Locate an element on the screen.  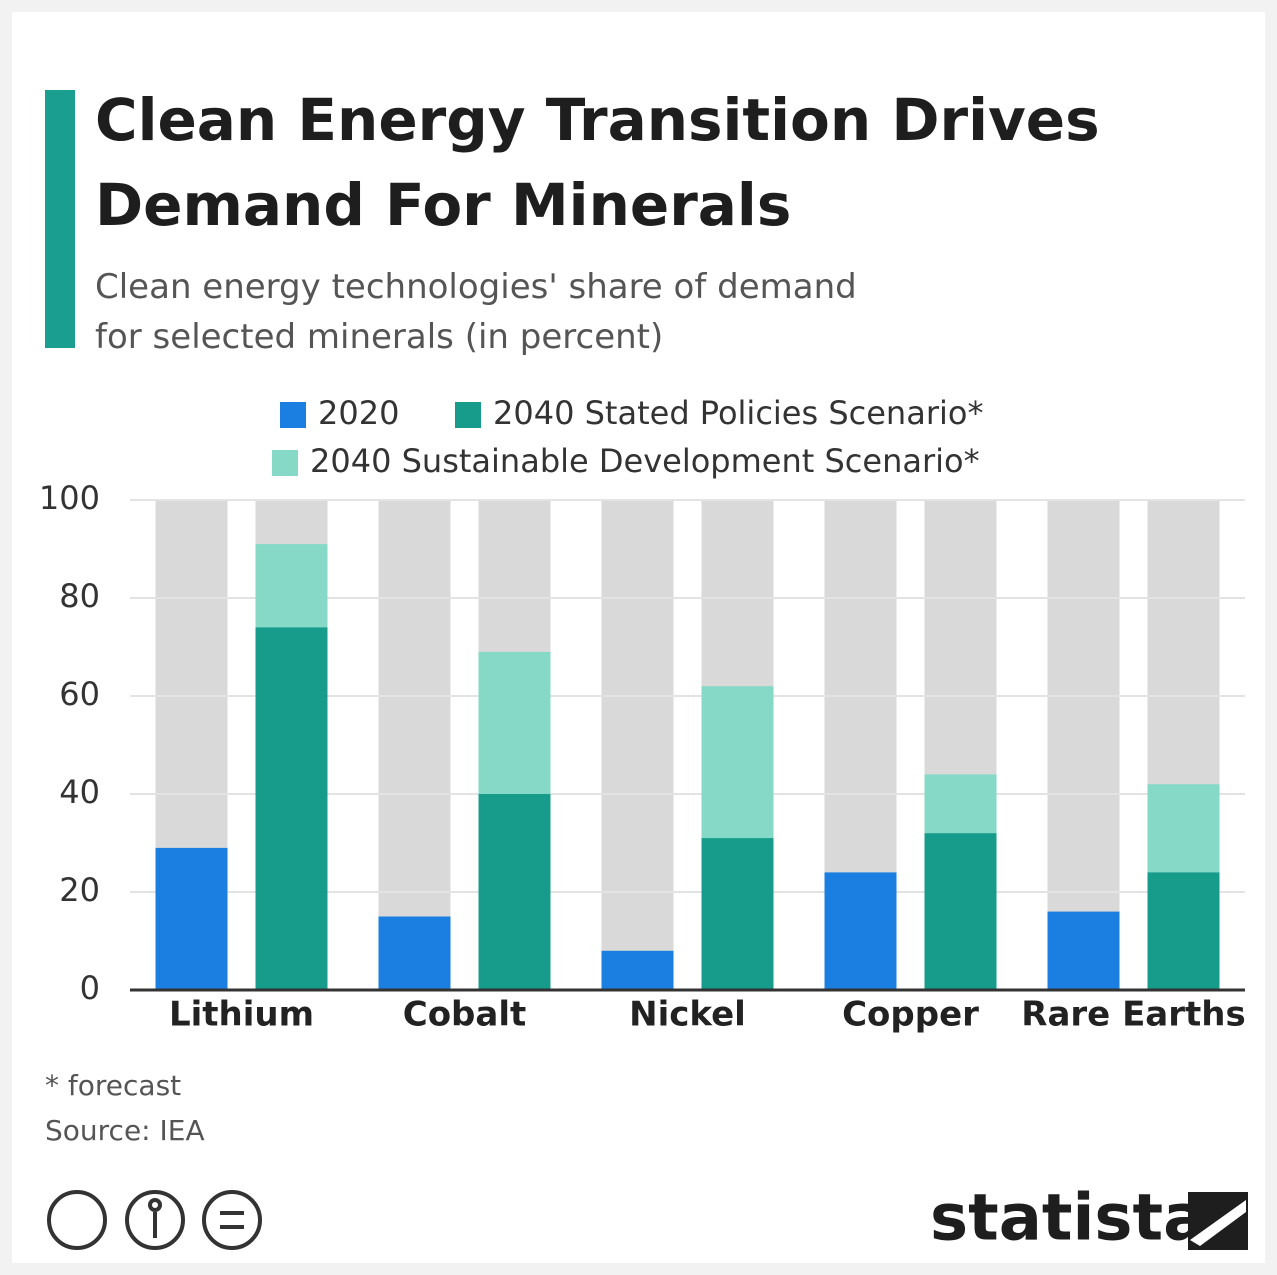
title-accent is located at coordinates (60, 219).